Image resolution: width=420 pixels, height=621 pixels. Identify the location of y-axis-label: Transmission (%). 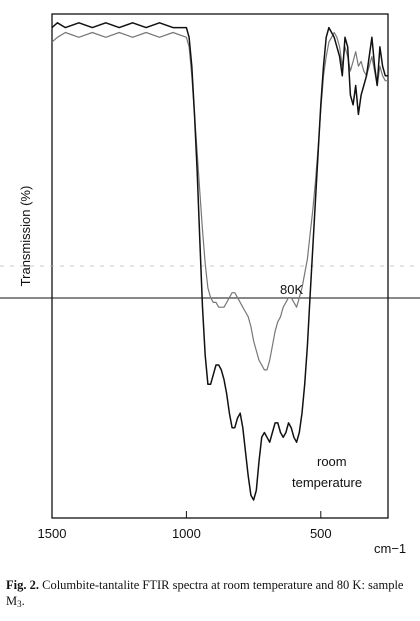
(25, 236).